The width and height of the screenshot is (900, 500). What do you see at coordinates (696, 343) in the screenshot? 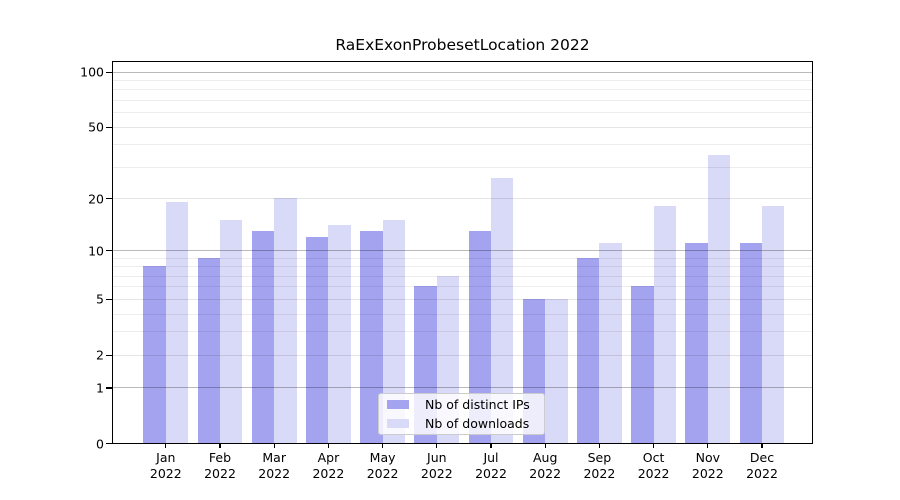
I see `bar-distinct-ips-nov` at bounding box center [696, 343].